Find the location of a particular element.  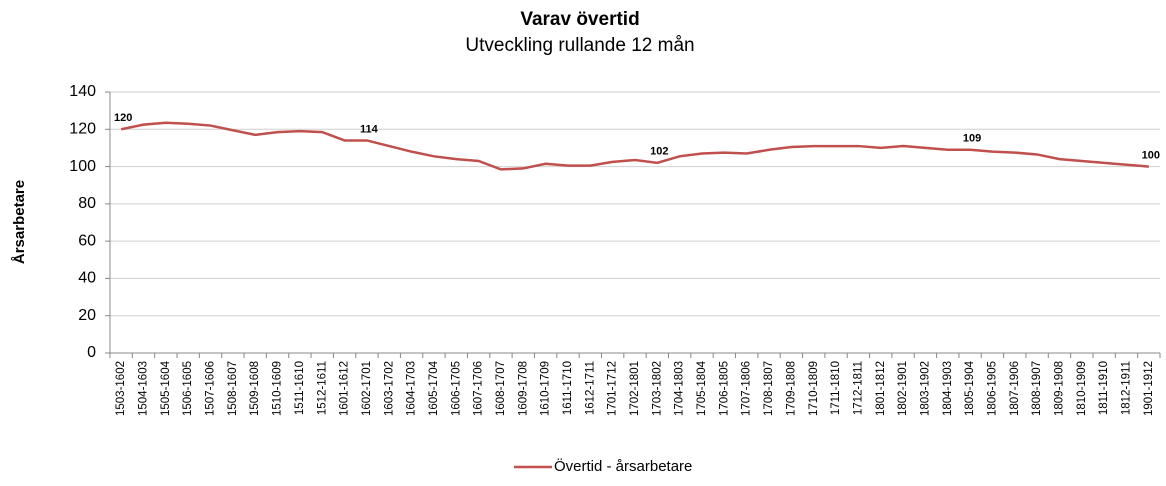

x-tick-label: 1610-1709 is located at coordinates (546, 388).